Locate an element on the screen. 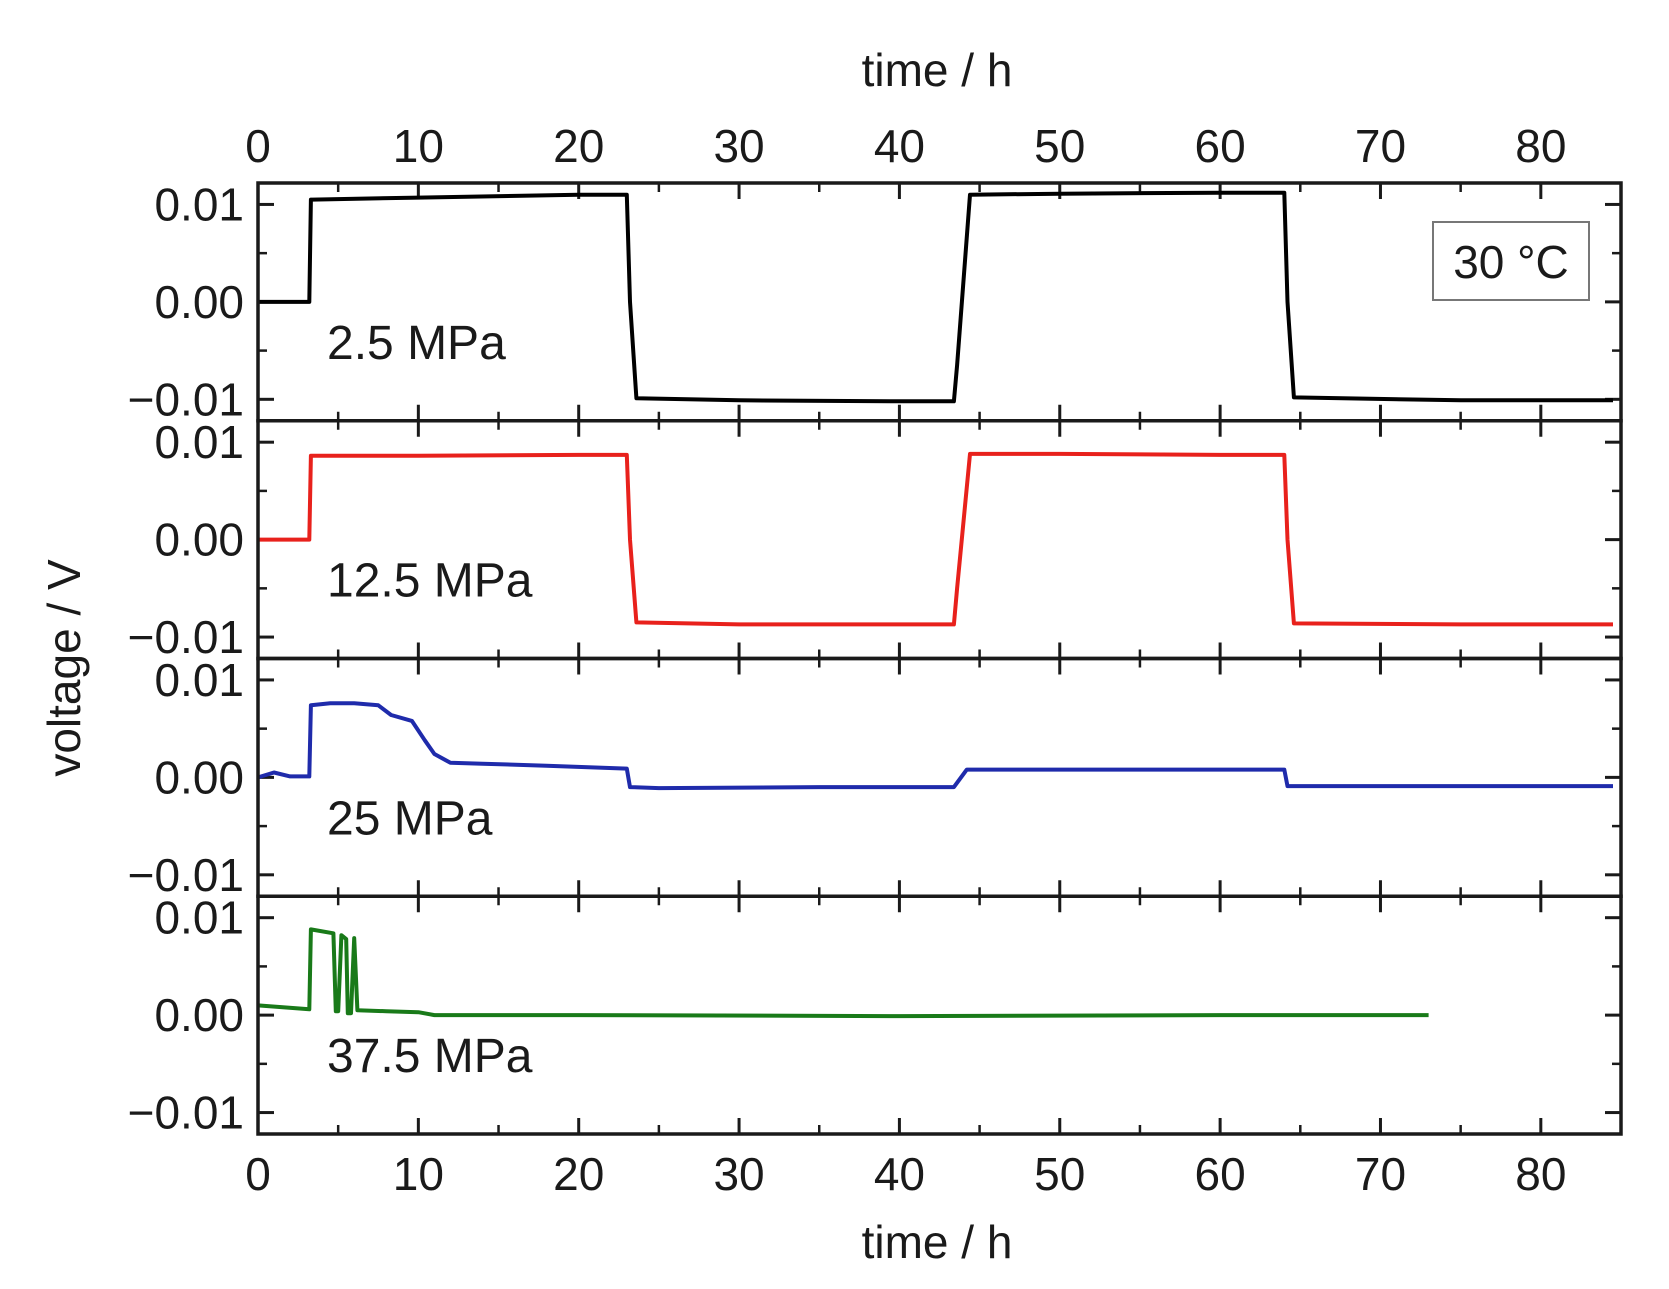 The width and height of the screenshot is (1669, 1289). panel-label-3: 25 MPa is located at coordinates (410, 818).